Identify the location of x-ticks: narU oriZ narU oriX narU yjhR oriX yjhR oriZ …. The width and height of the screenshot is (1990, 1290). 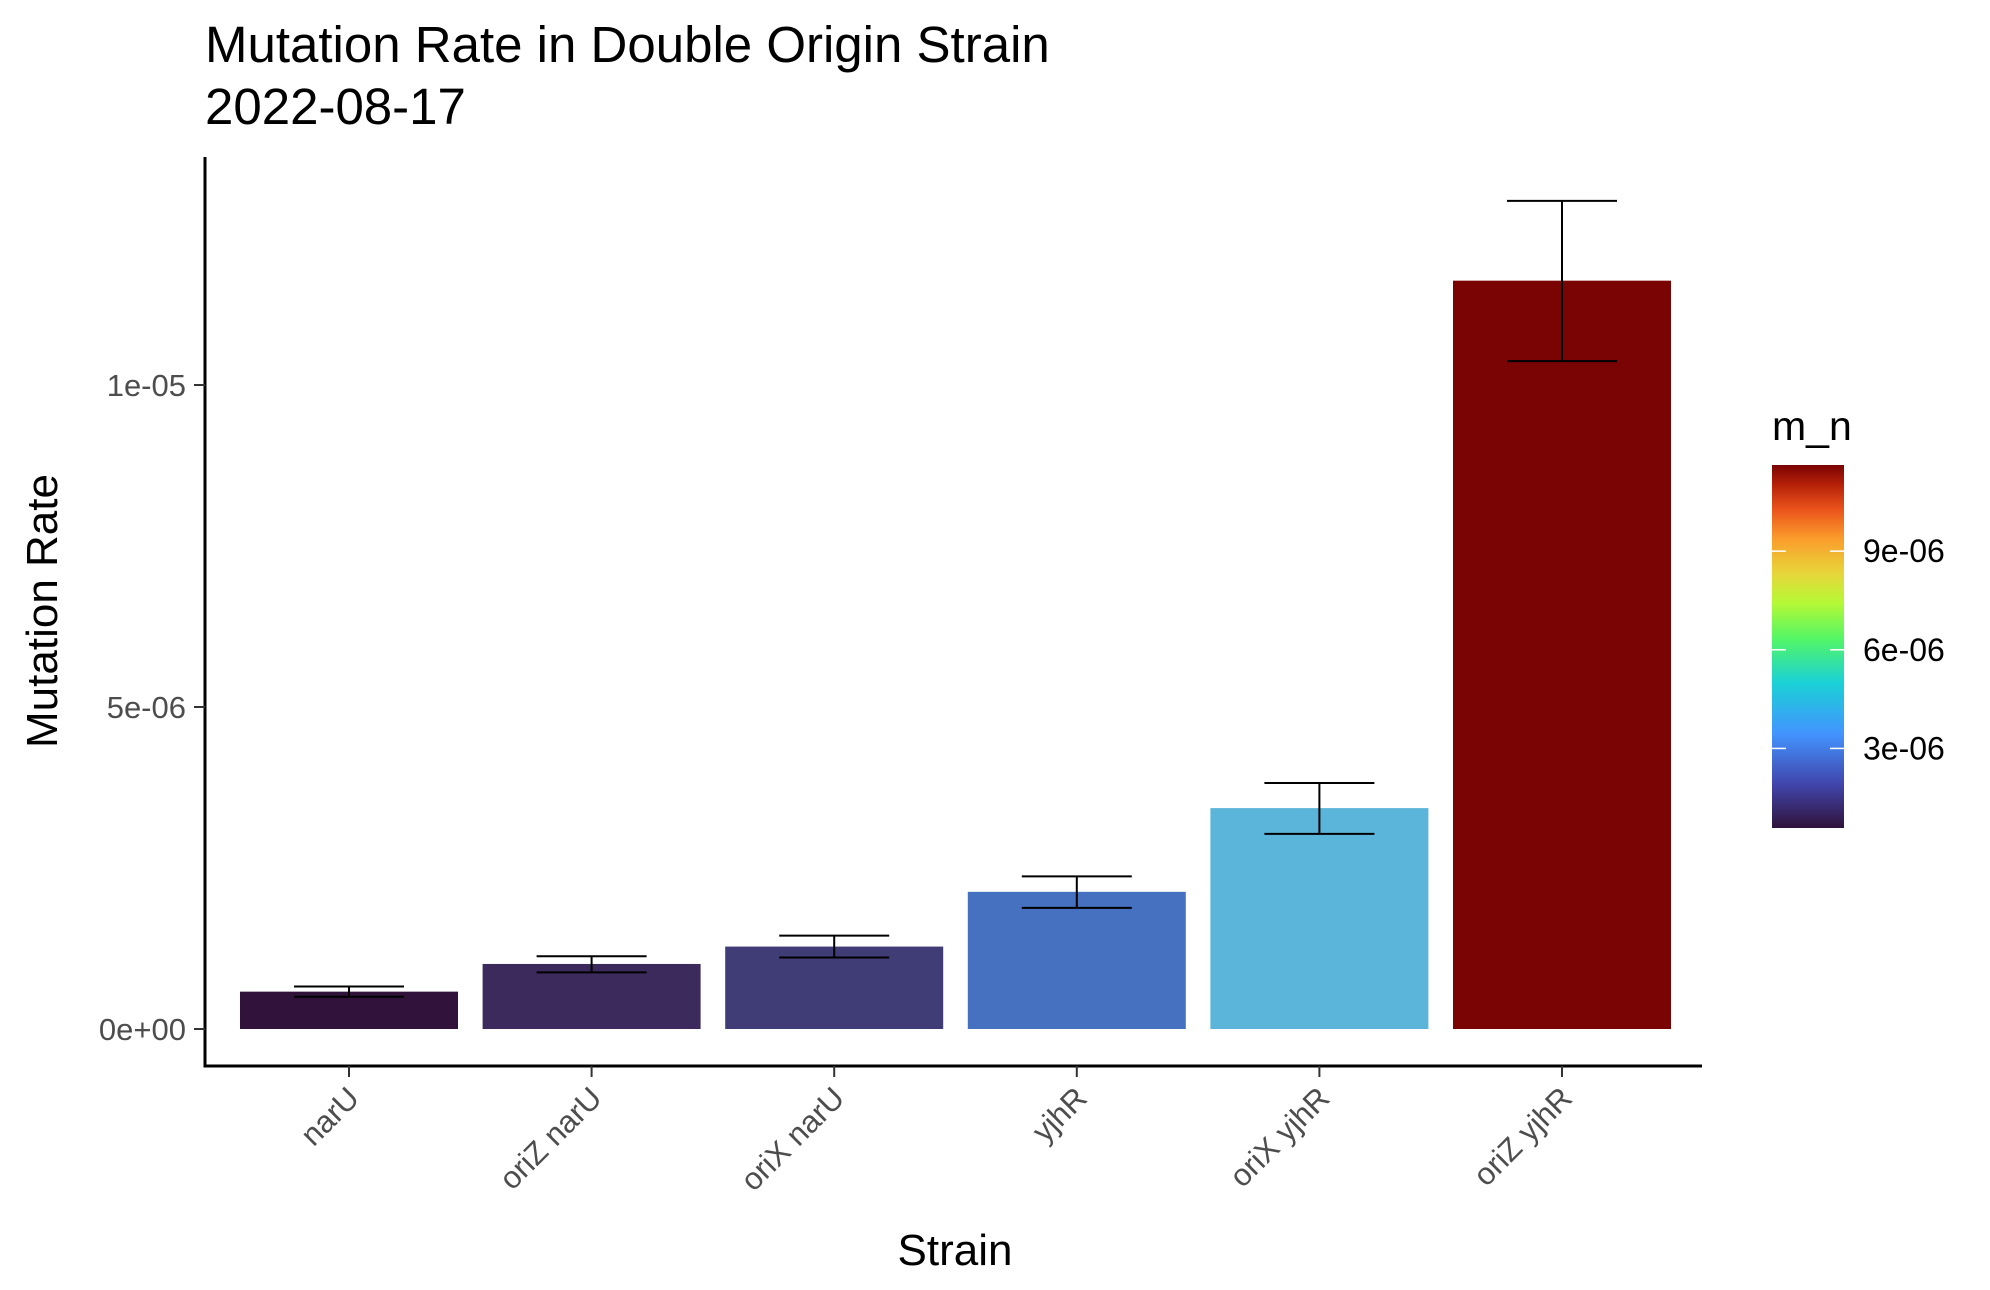
(936, 1132).